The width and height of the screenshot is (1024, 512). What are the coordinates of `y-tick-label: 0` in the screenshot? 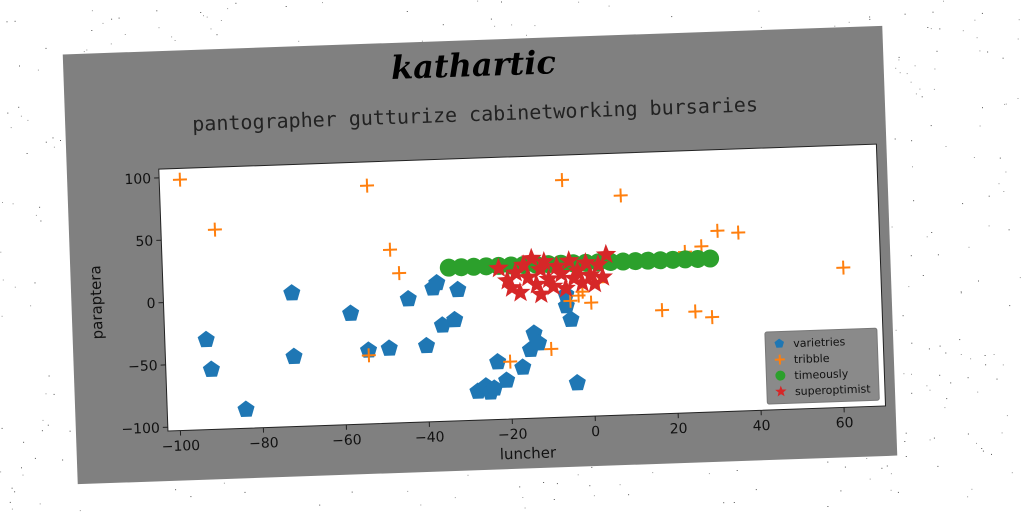 It's located at (150, 304).